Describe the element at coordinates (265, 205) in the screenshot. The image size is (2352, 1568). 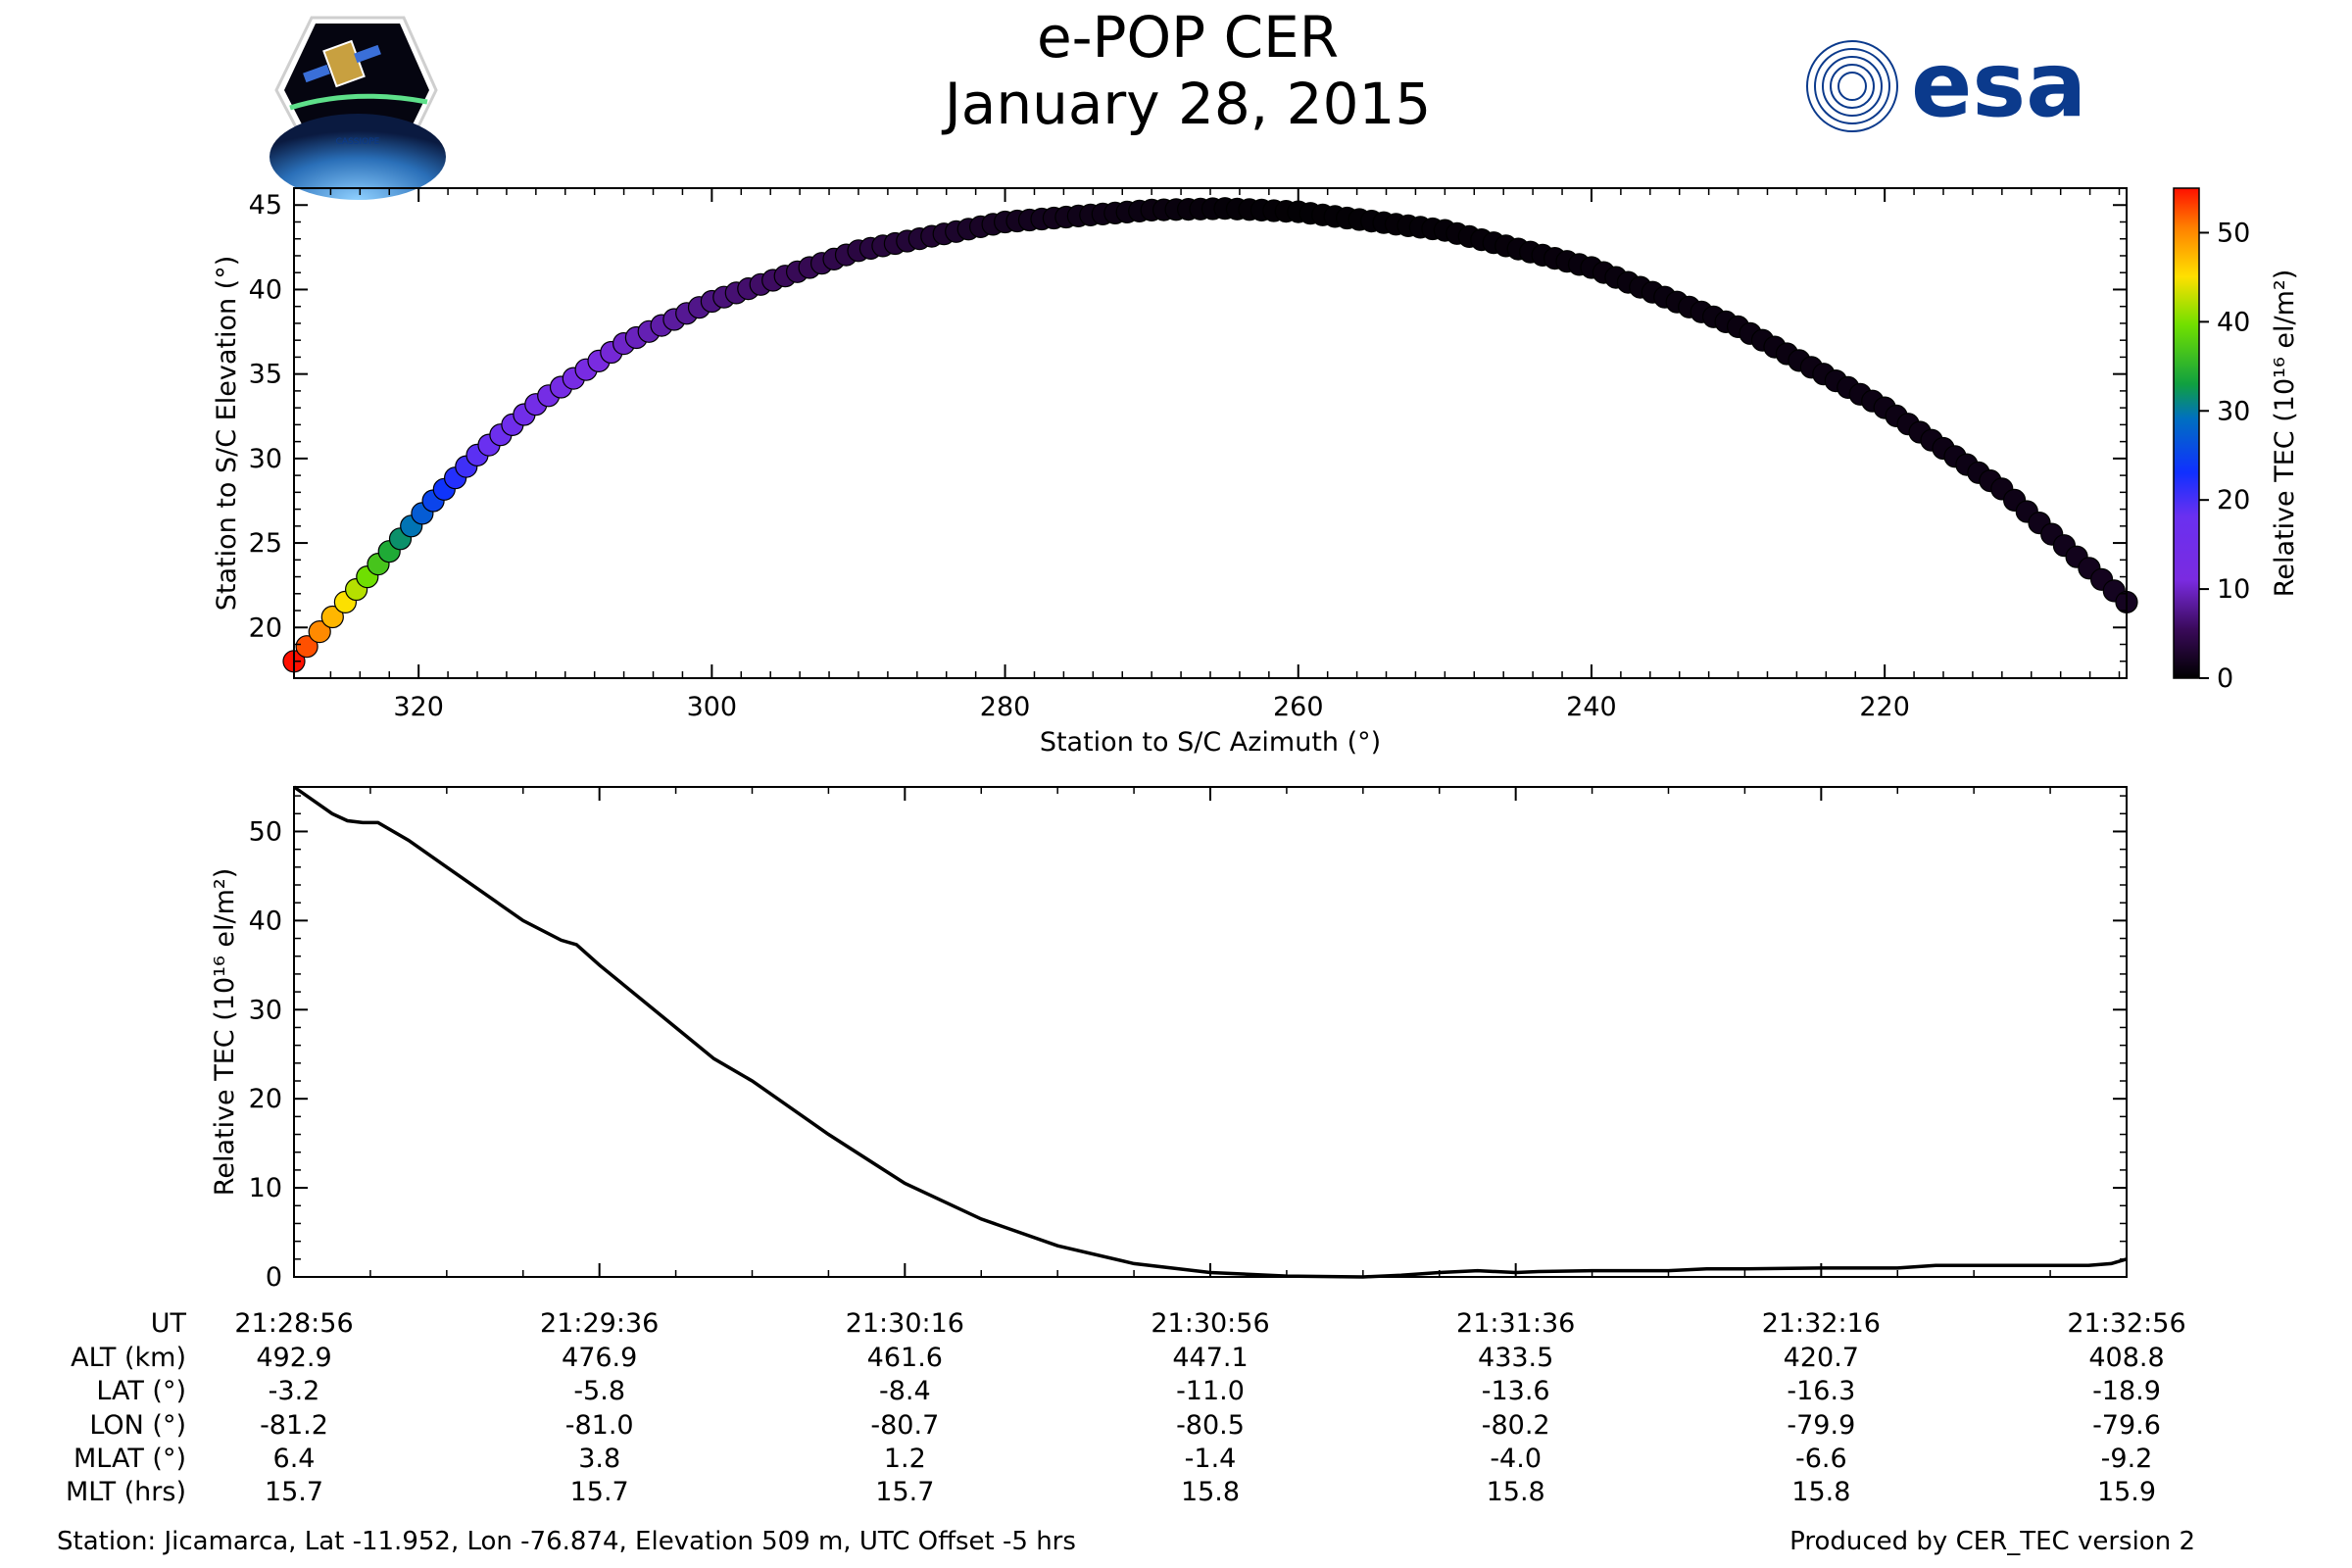
I see `y-tick-label: 45` at that location.